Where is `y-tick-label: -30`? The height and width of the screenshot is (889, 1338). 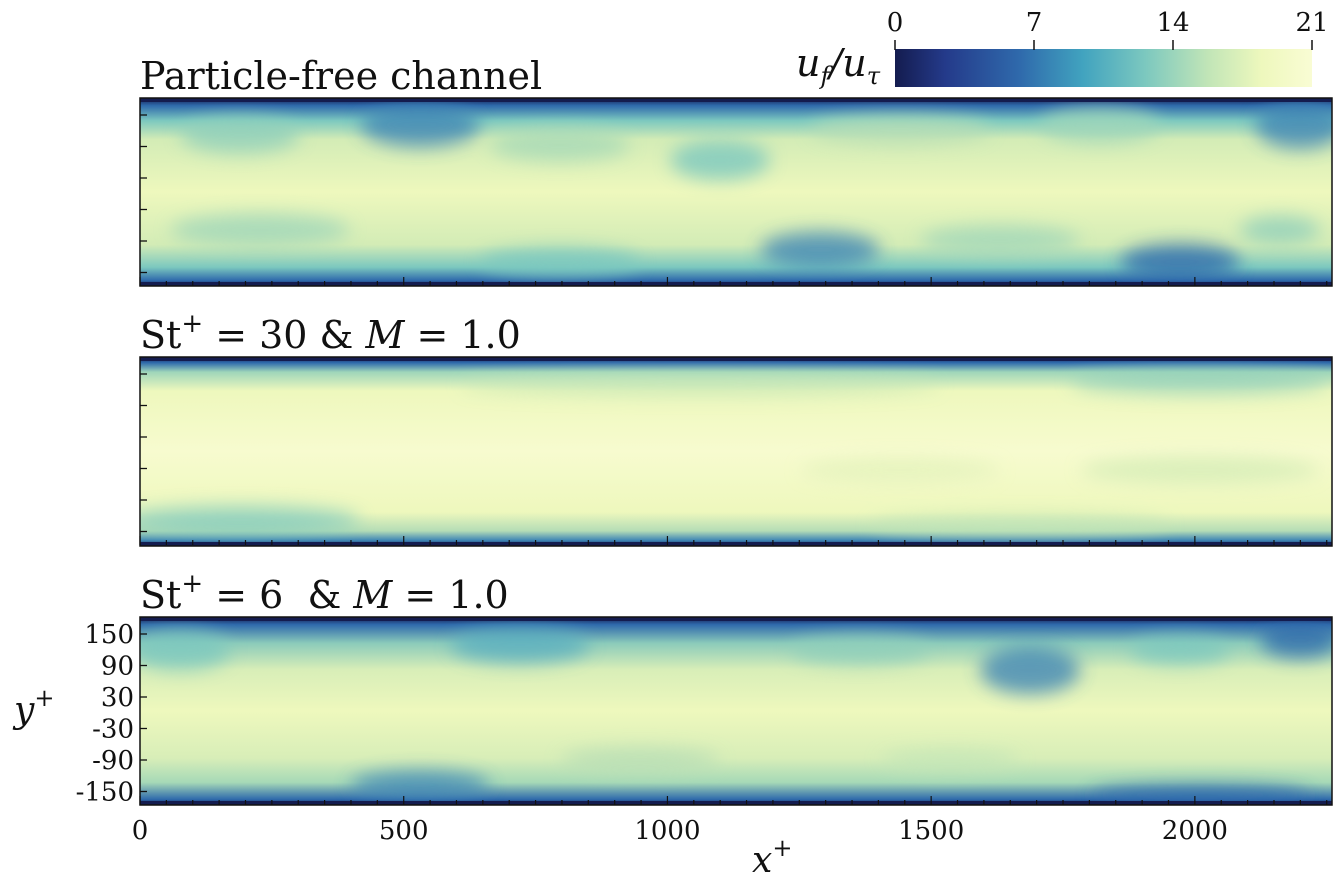 y-tick-label: -30 is located at coordinates (113, 730).